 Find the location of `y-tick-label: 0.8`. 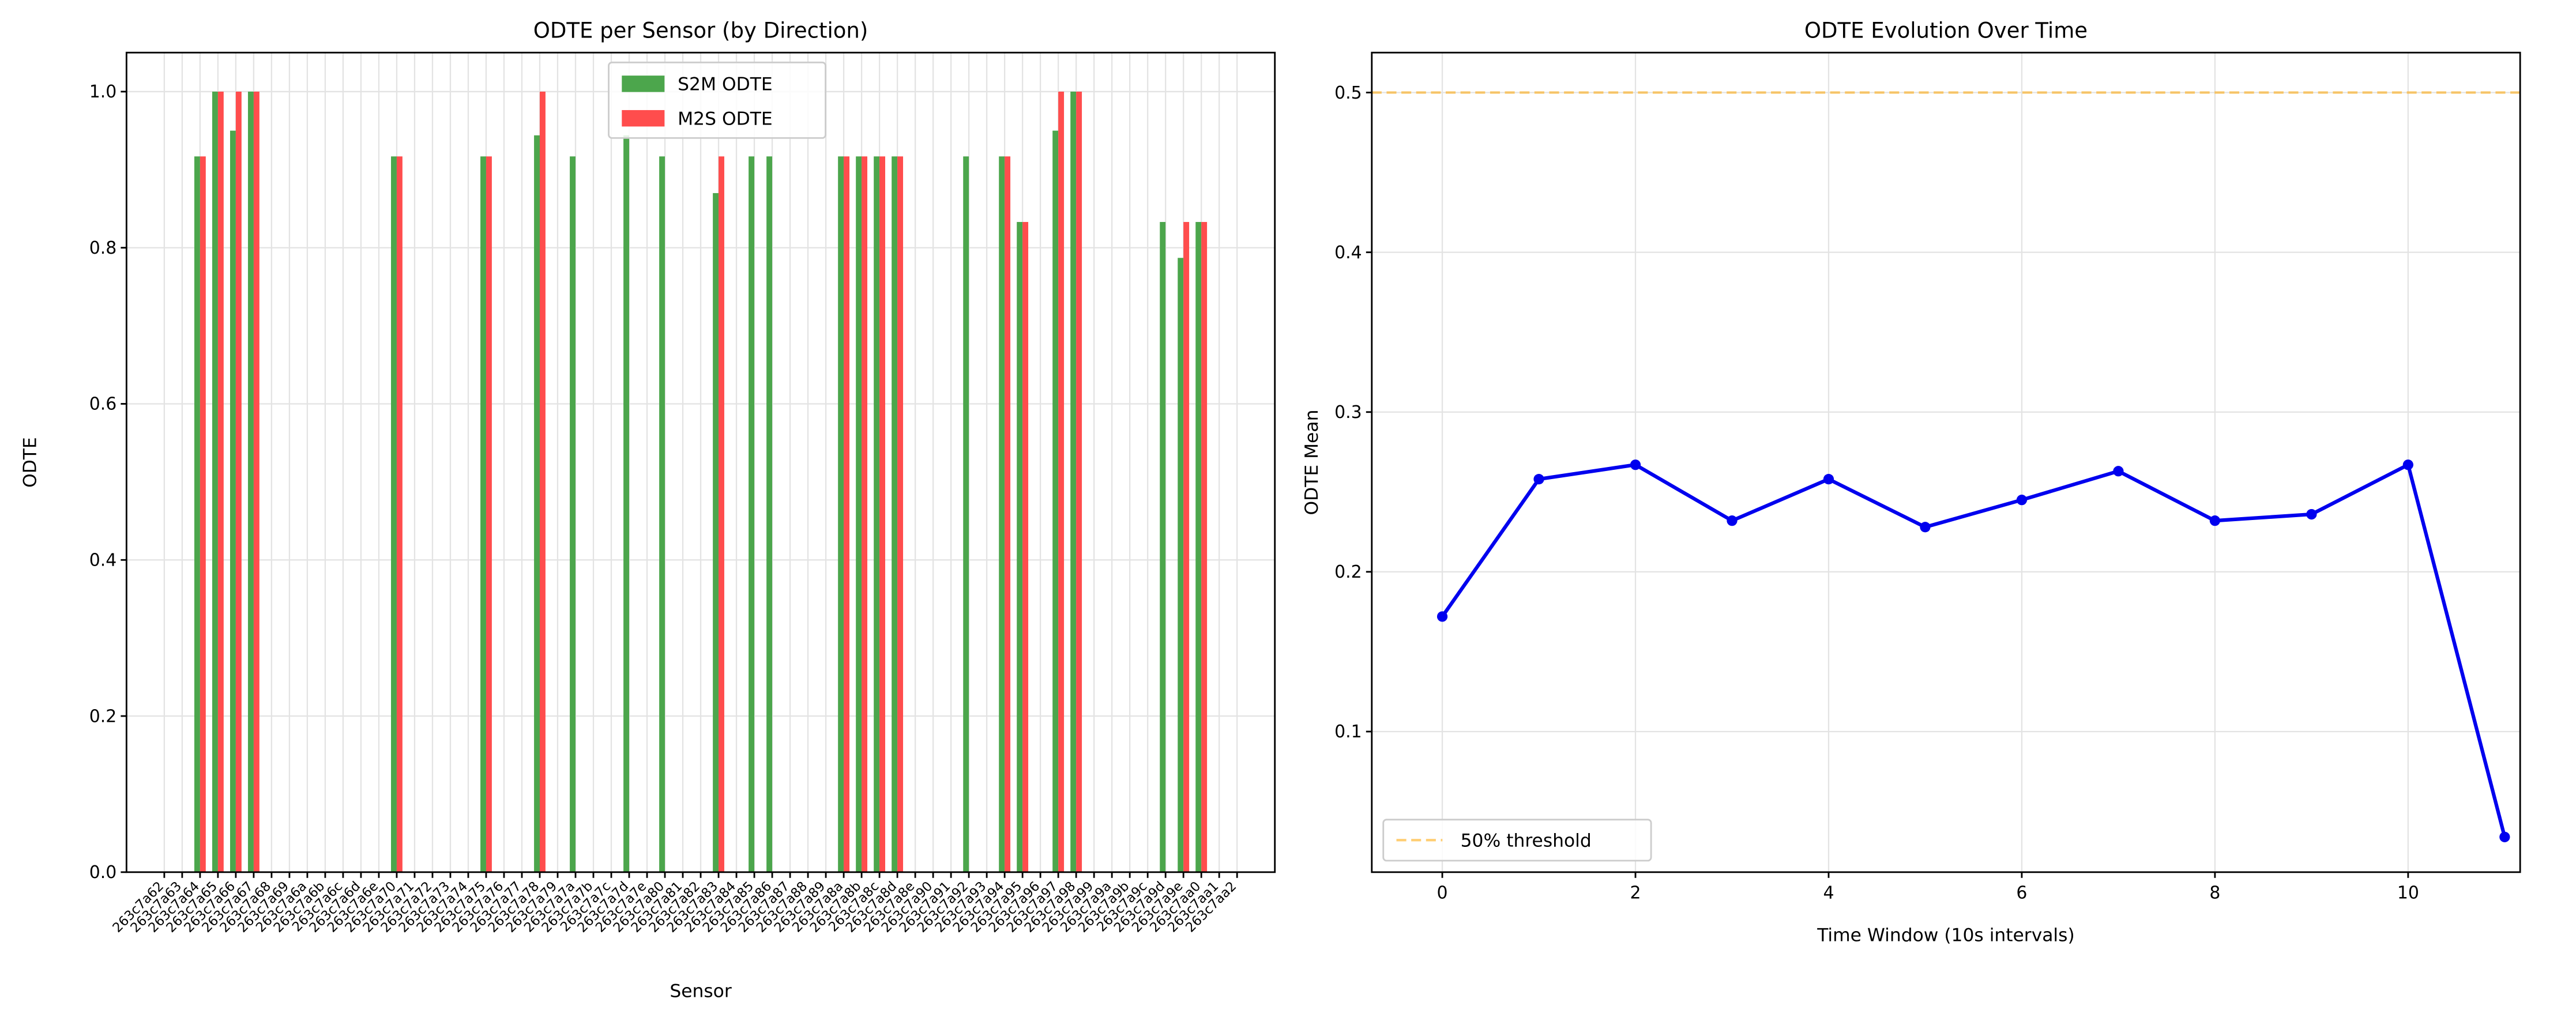

y-tick-label: 0.8 is located at coordinates (103, 248).